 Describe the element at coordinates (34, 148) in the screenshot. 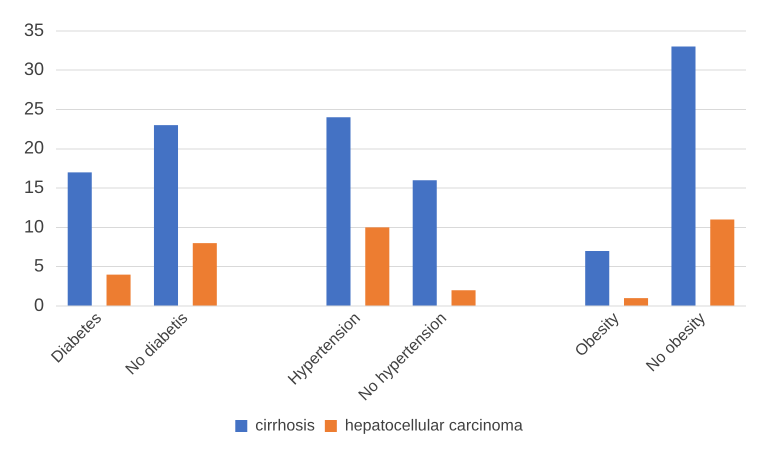

I see `y-tick-label: 20` at that location.